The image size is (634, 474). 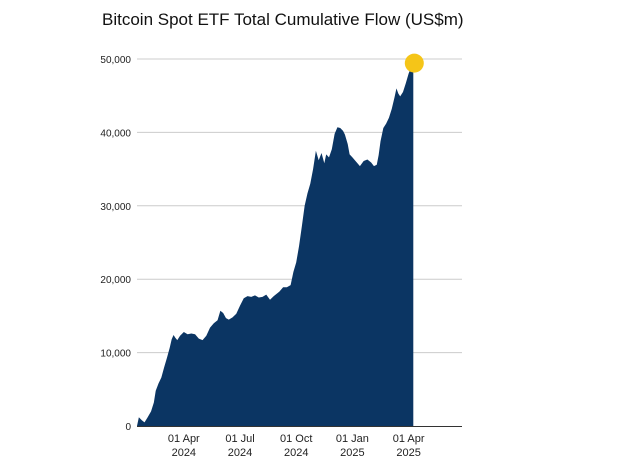 I want to click on y-tick-label: 20,000, so click(x=115, y=280).